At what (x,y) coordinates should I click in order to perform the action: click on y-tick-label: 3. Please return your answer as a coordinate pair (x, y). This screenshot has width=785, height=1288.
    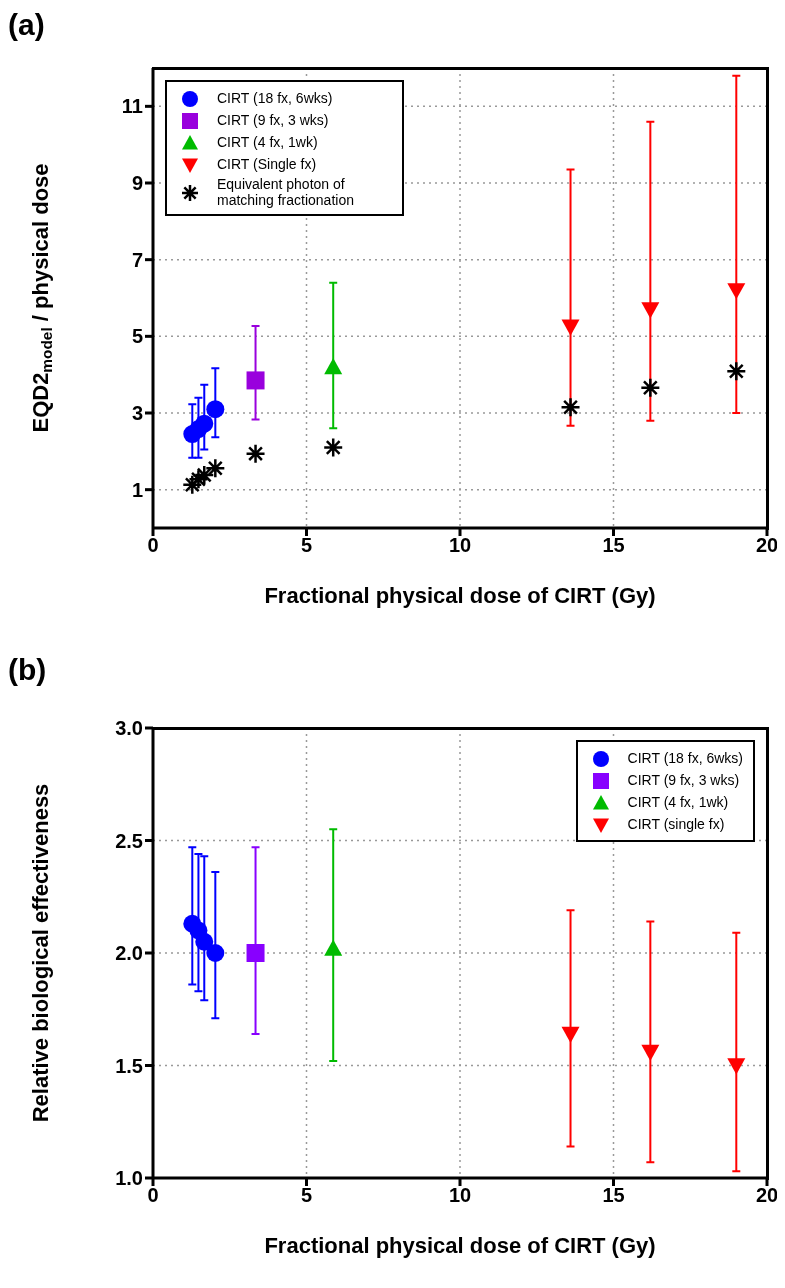
    Looking at the image, I should click on (137, 413).